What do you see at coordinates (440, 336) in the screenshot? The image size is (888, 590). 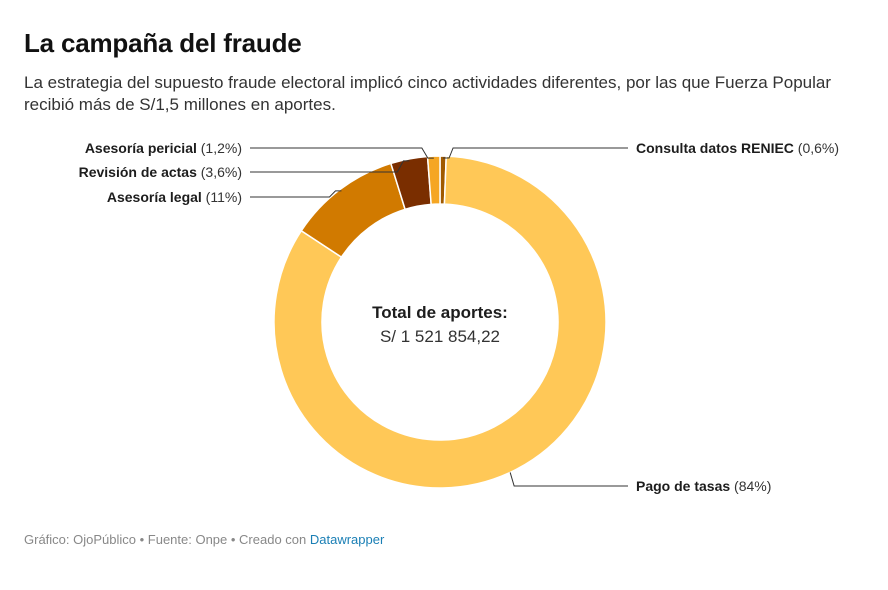 I see `center-total-value: S/ 1 521 854,22` at bounding box center [440, 336].